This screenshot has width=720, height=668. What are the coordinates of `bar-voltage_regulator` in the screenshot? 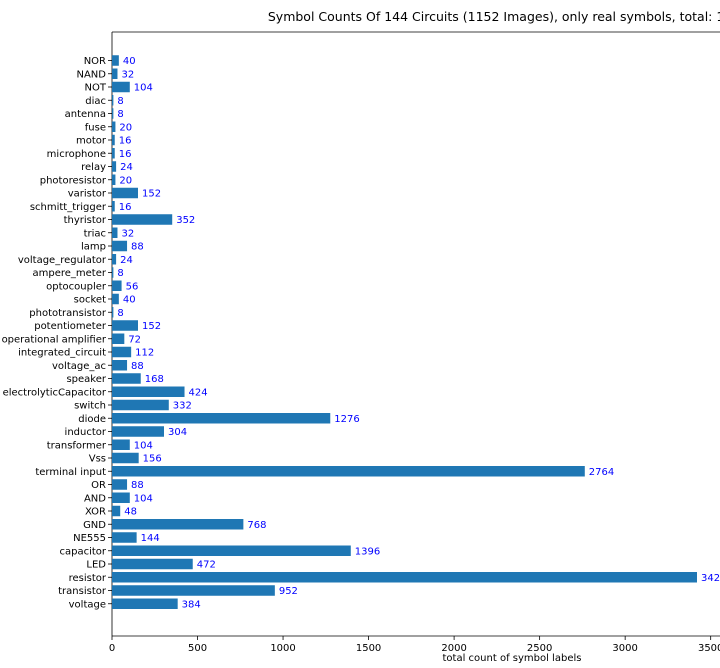 It's located at (114, 259).